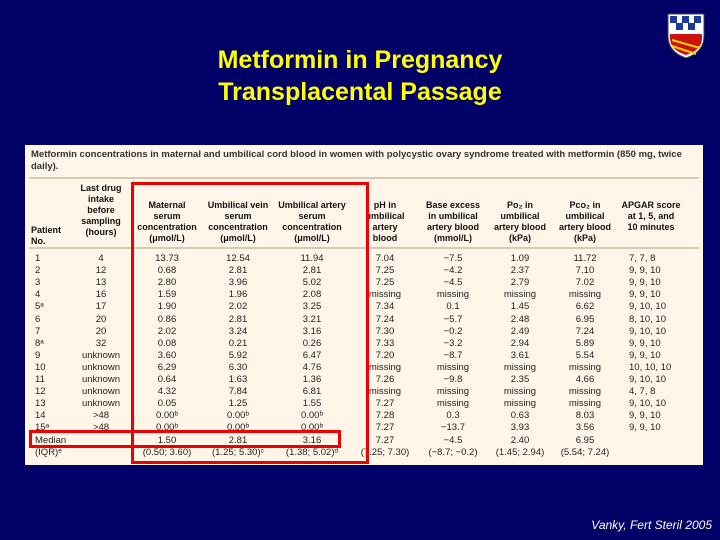 Image resolution: width=720 pixels, height=540 pixels. What do you see at coordinates (40, 367) in the screenshot?
I see `table-cell: 10` at bounding box center [40, 367].